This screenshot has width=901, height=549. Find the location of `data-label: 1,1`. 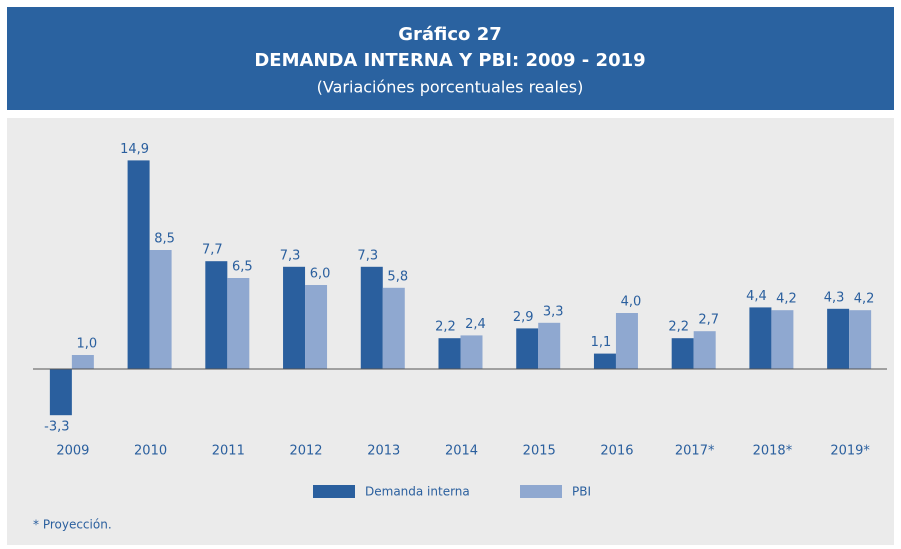

data-label: 1,1 is located at coordinates (601, 342).